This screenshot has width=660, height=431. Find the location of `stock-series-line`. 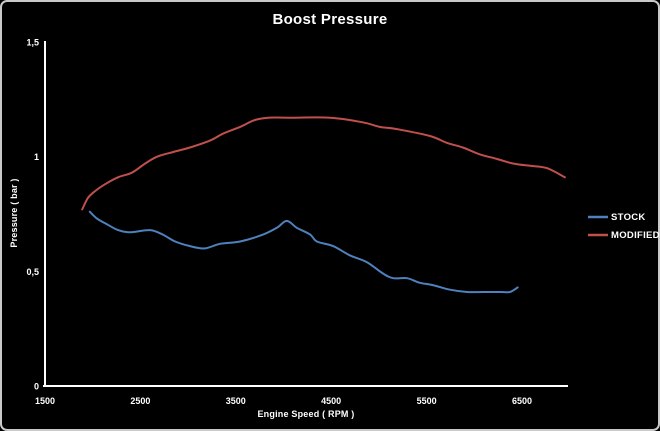

stock-series-line is located at coordinates (303, 252).